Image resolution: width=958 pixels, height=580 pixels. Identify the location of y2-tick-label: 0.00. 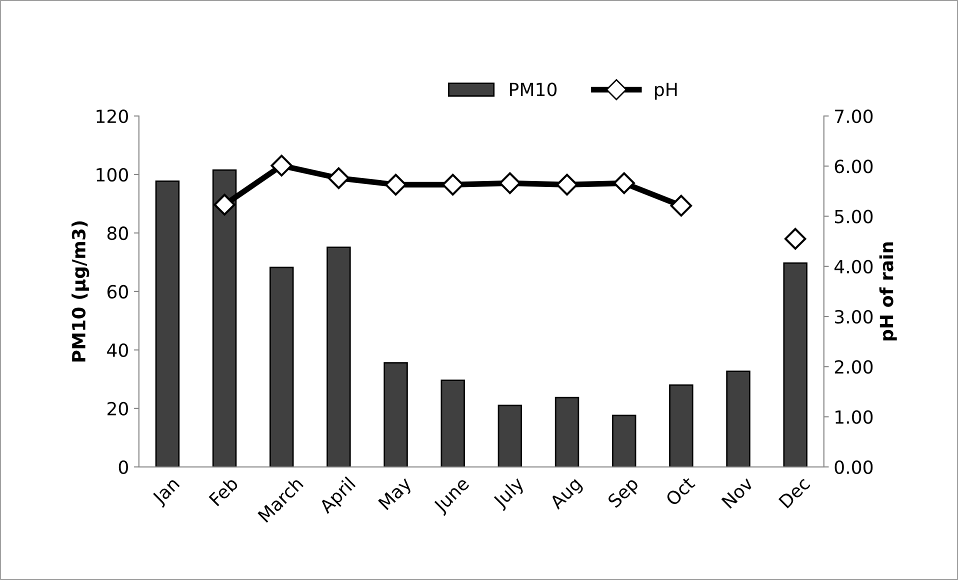
(853, 467).